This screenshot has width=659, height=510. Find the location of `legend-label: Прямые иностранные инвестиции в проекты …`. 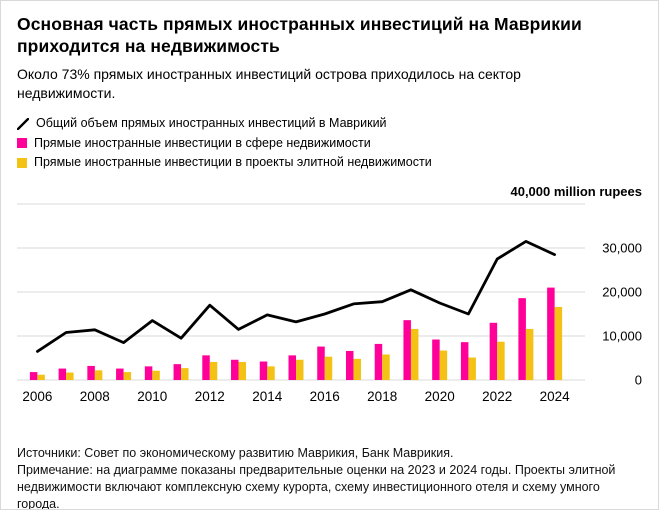

legend-label: Прямые иностранные инвестиции в проекты … is located at coordinates (233, 162).